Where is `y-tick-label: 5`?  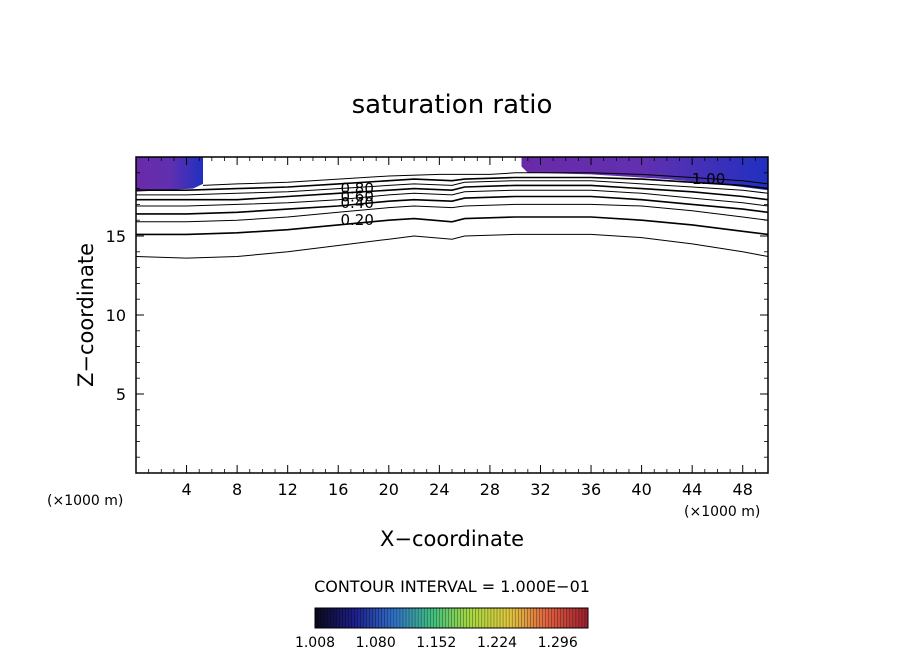 y-tick-label: 5 is located at coordinates (121, 394).